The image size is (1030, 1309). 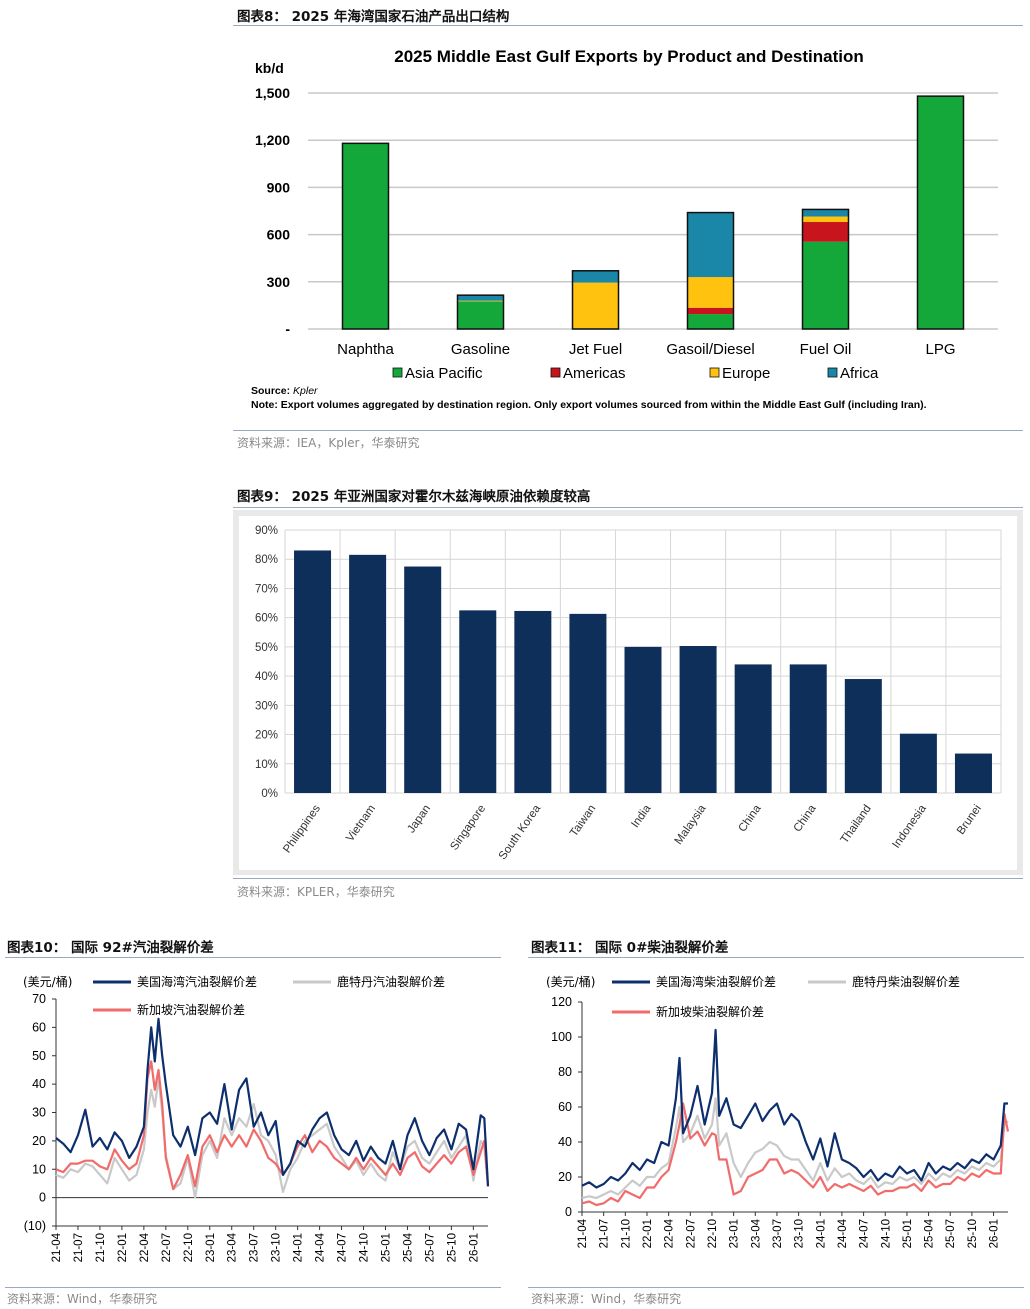 What do you see at coordinates (47, 981) in the screenshot?
I see `fig10-ylabel: (美元/桶)` at bounding box center [47, 981].